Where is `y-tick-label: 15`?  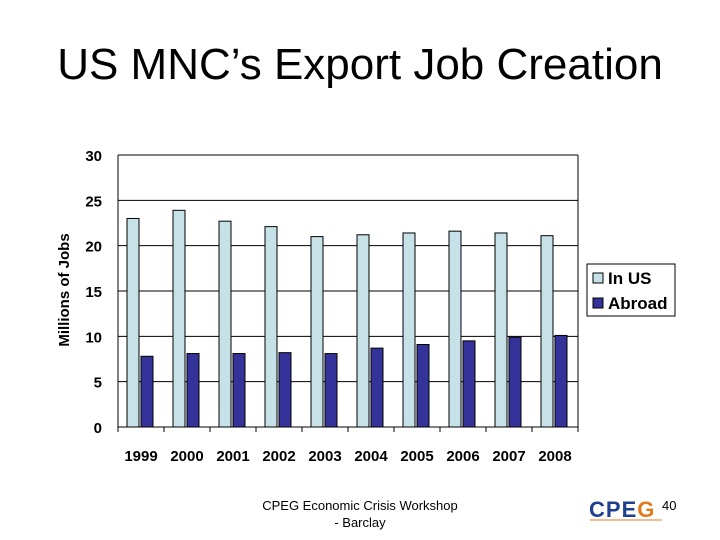 y-tick-label: 15 is located at coordinates (93, 292).